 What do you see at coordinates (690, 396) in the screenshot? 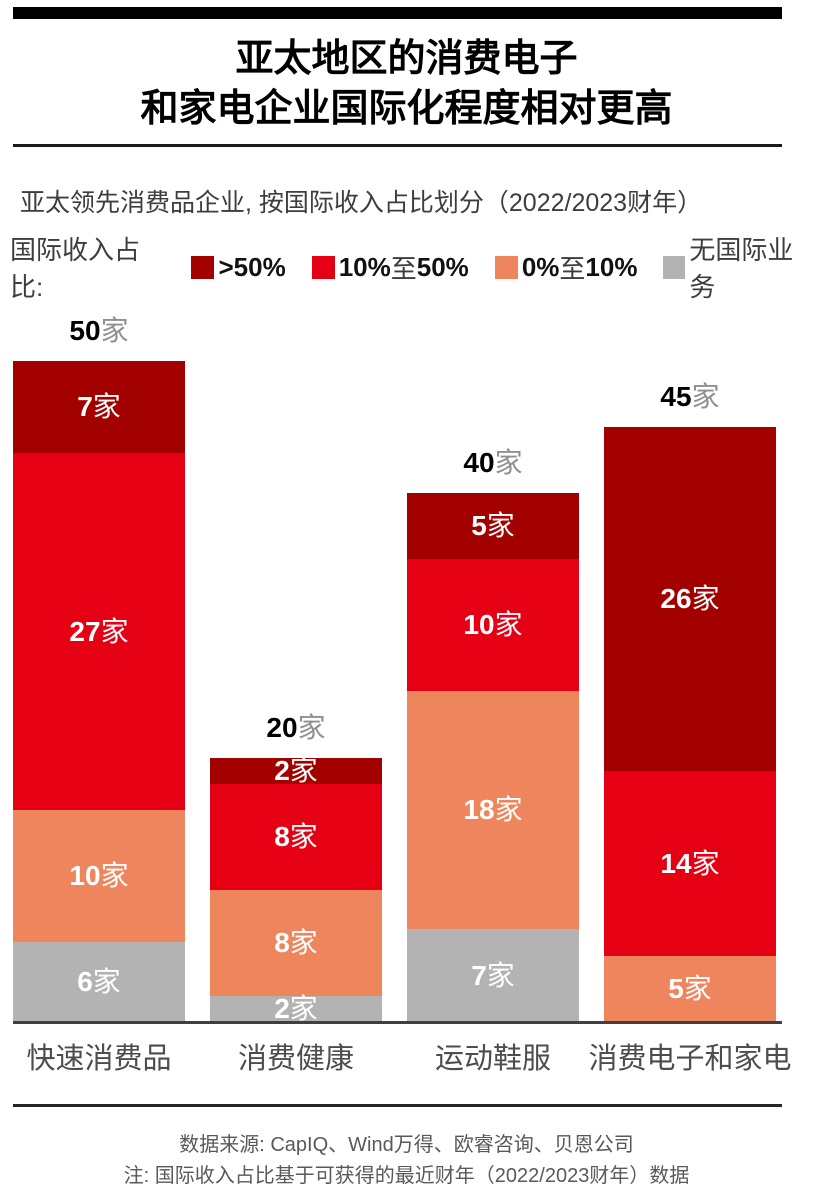
I see `bar-total-label: 45家` at bounding box center [690, 396].